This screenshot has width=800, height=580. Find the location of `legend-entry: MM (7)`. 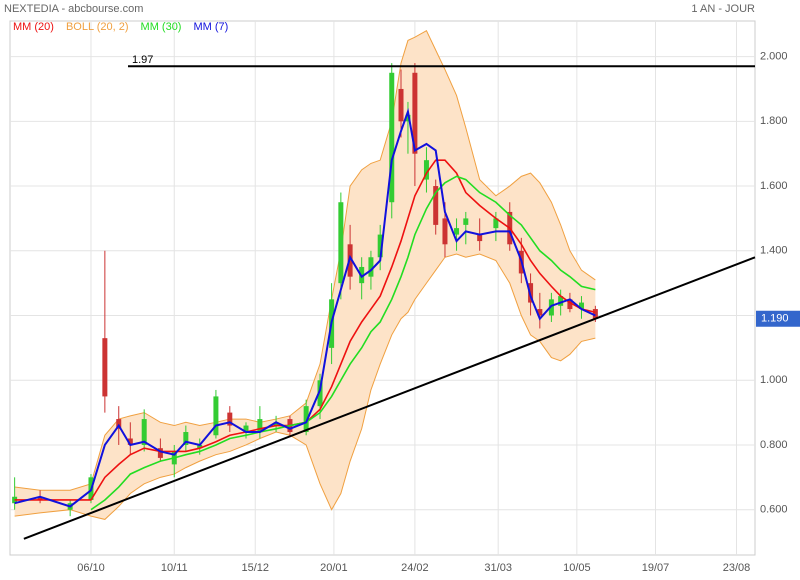

legend-entry: MM (7) is located at coordinates (210, 27).